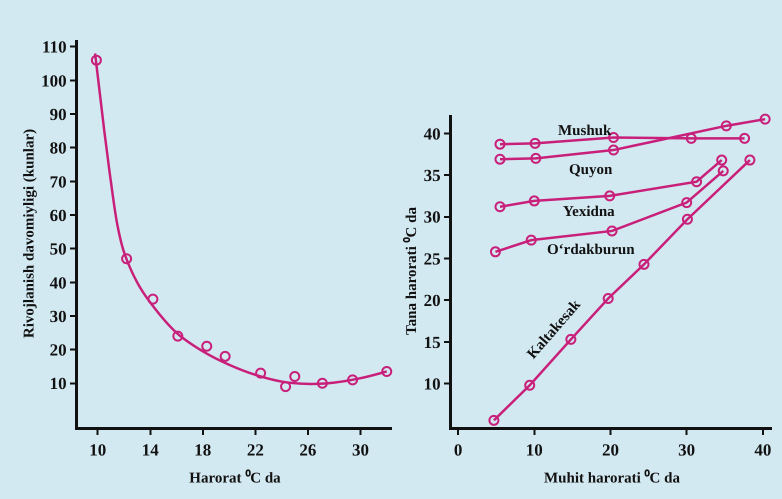  I want to click on x-tick-label: 22, so click(255, 450).